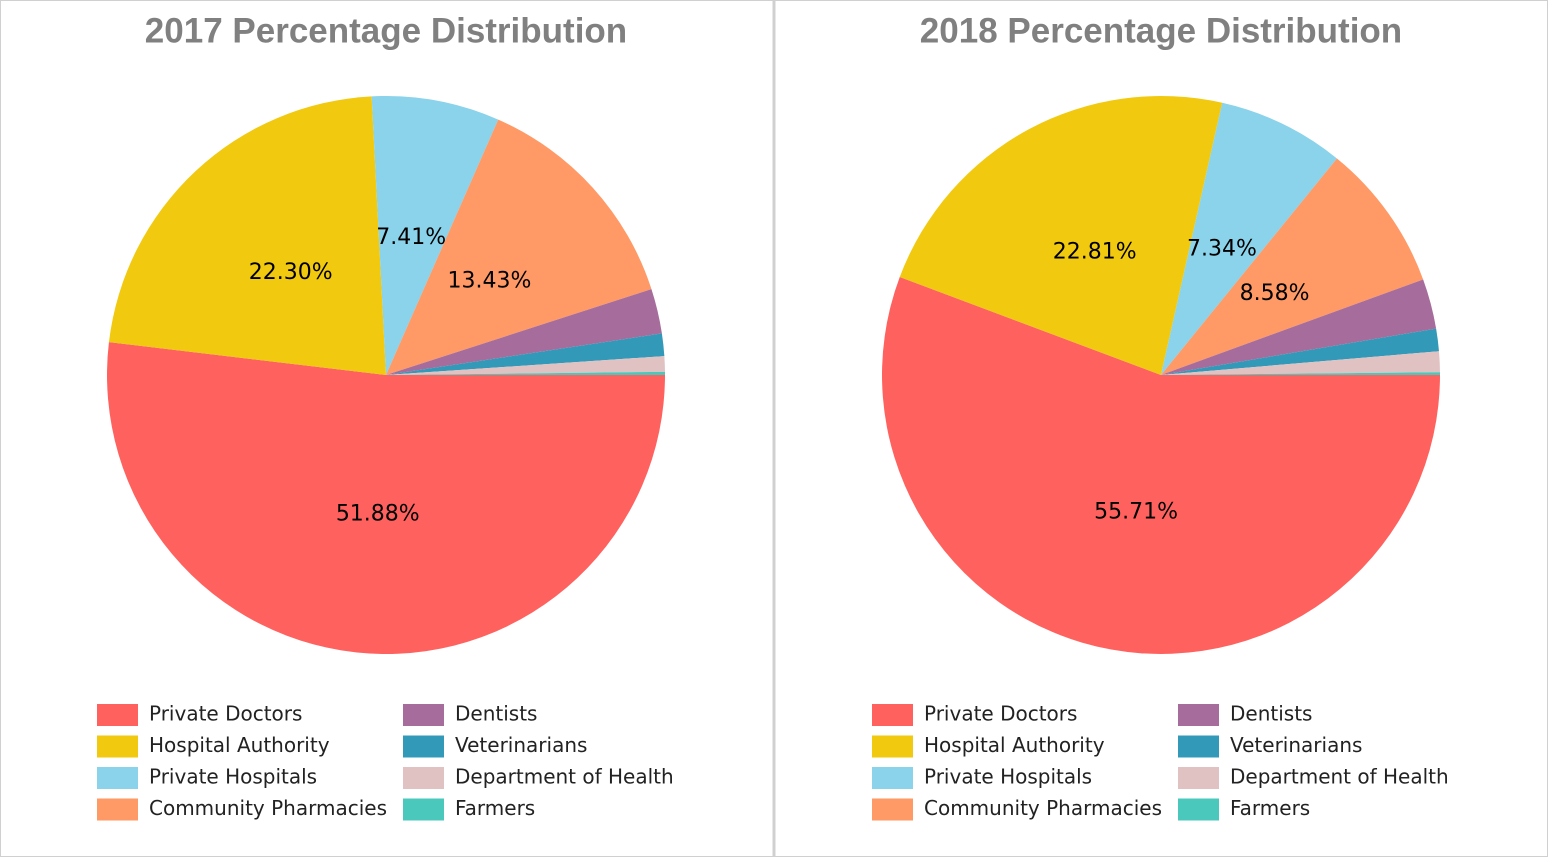  I want to click on value-label: 13.43%, so click(490, 280).